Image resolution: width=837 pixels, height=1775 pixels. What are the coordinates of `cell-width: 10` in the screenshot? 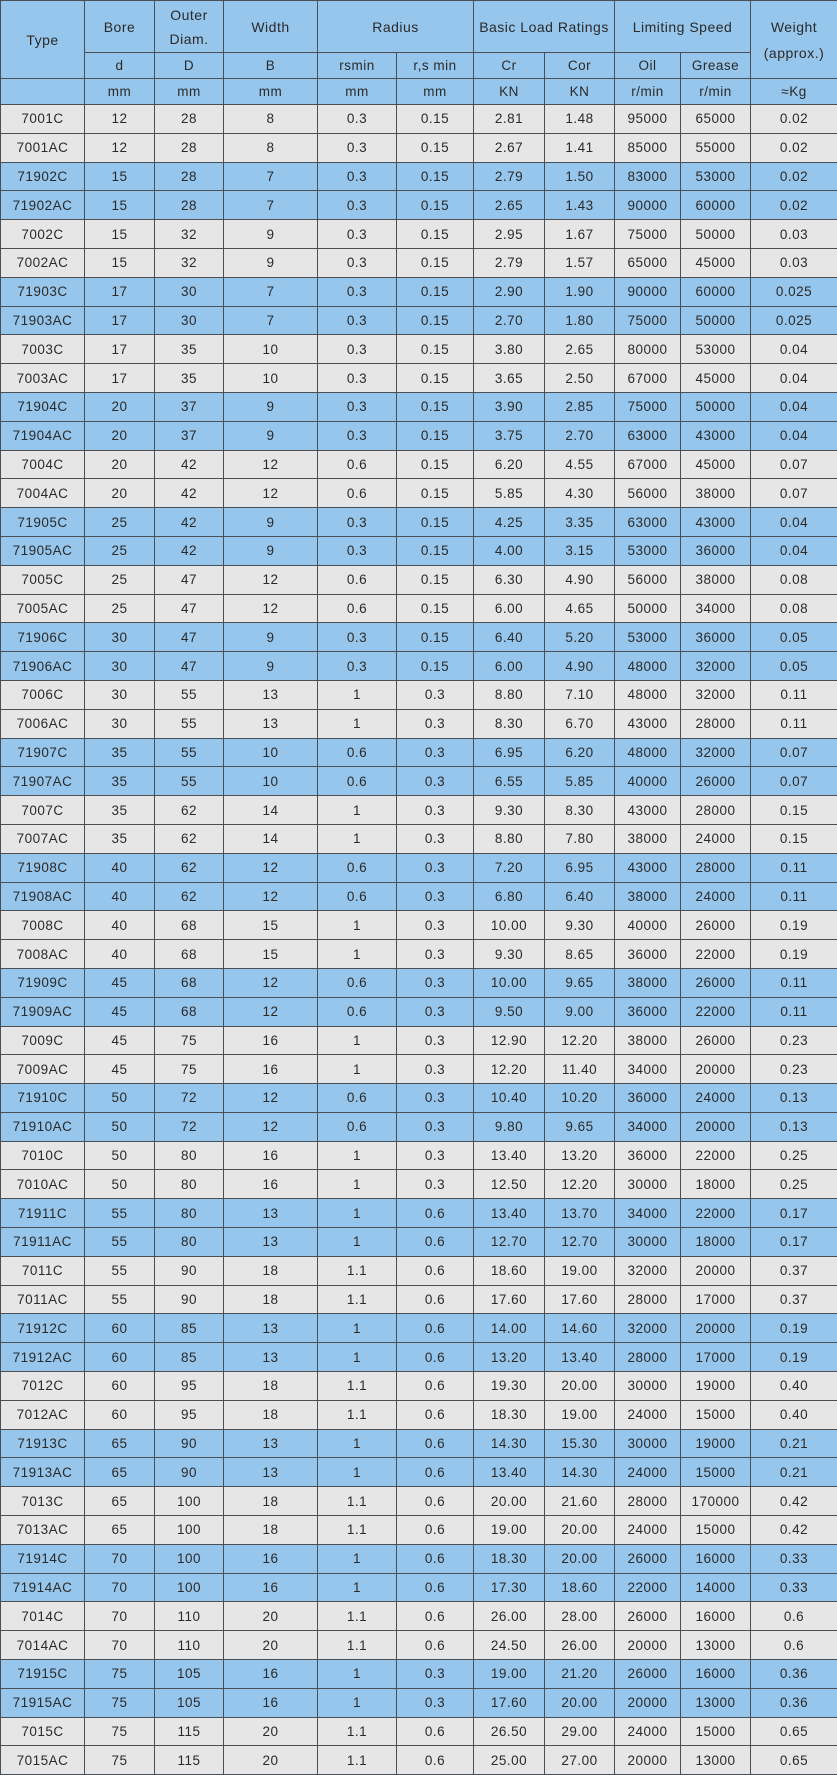 It's located at (270, 781).